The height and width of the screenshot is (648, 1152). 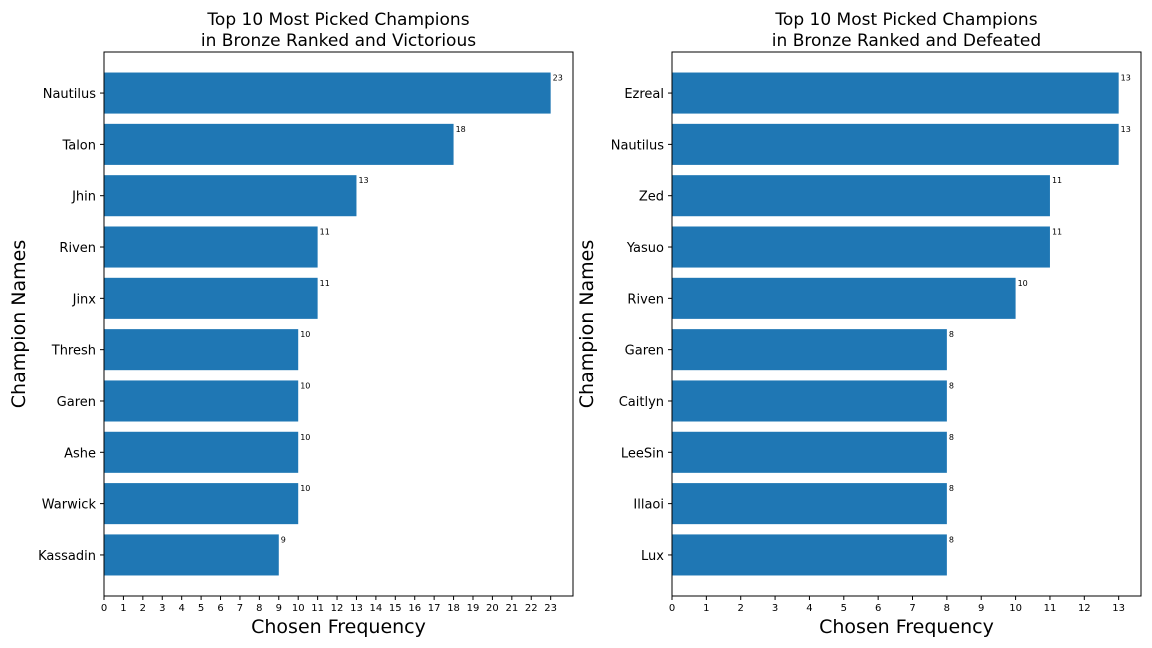 I want to click on y-tick-label: Caitlyn, so click(x=641, y=402).